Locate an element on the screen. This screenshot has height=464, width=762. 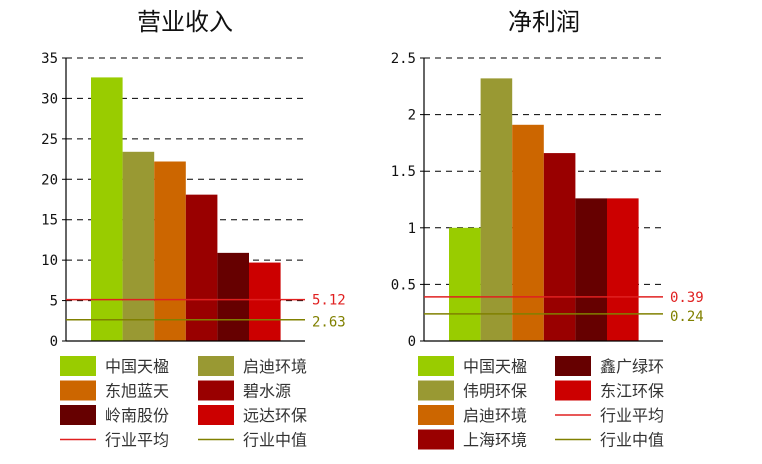
legend-item: 碧水源 is located at coordinates (244, 390).